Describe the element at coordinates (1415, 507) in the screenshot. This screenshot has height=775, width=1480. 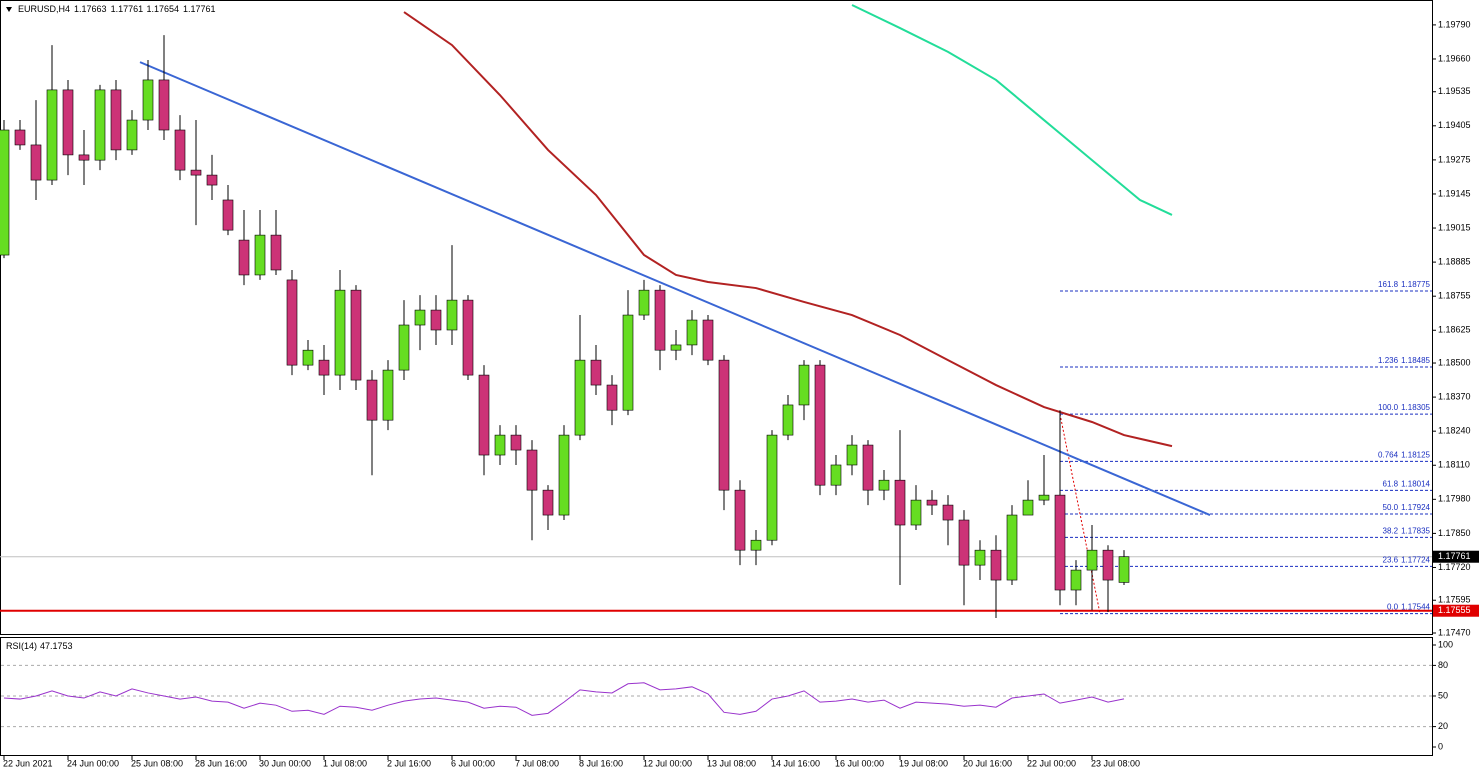
I see `fib-price: 1.17924` at that location.